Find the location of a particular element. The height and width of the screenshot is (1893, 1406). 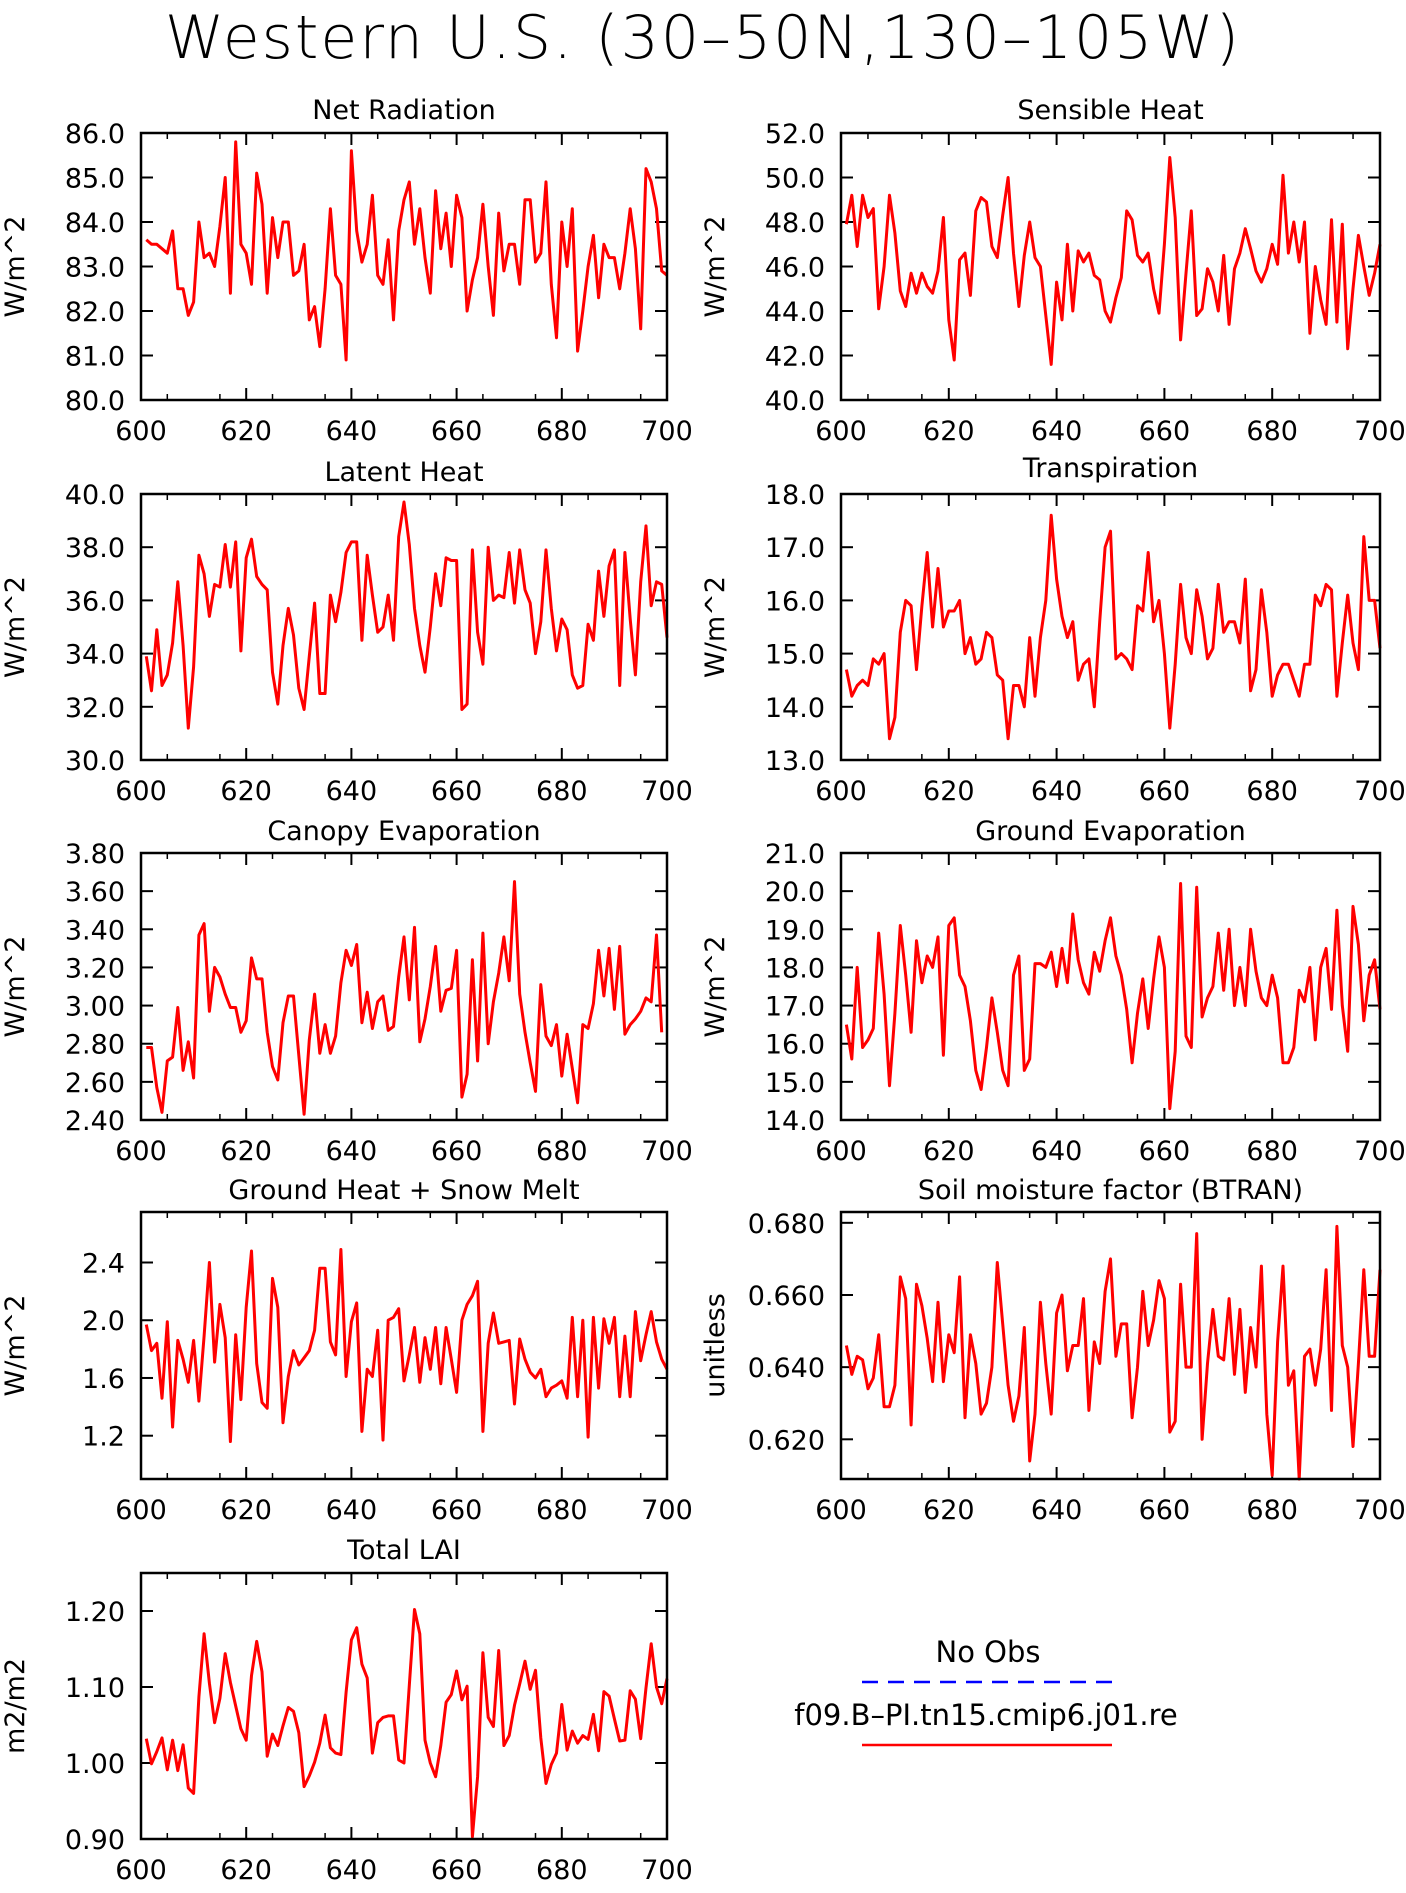

y-tick-label: 83.0 is located at coordinates (95, 268).